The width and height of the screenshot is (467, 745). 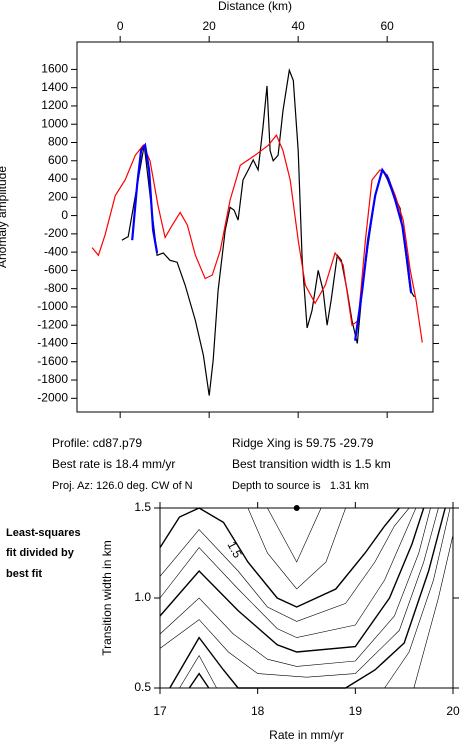 What do you see at coordinates (142, 687) in the screenshot?
I see `y-tick-label: 0.5` at bounding box center [142, 687].